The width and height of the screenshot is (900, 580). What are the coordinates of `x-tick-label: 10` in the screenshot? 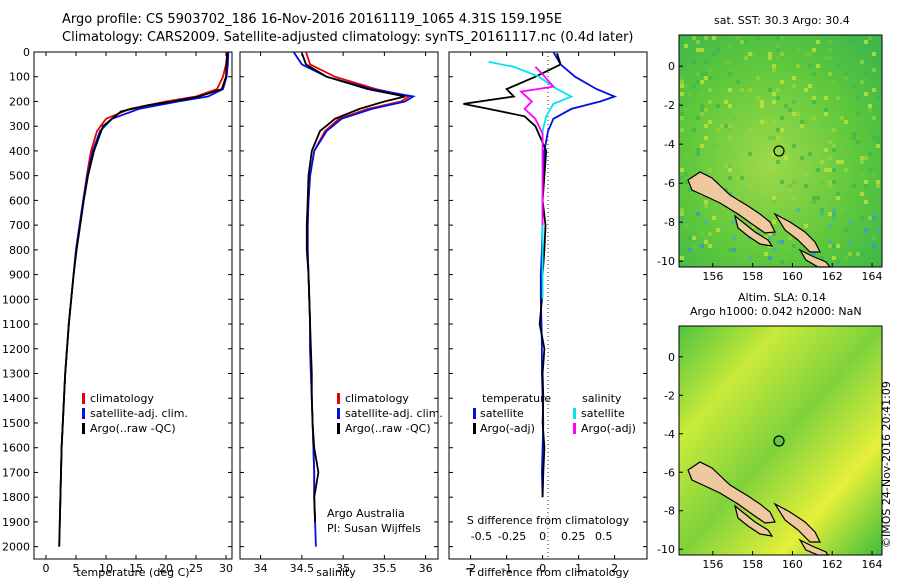 It's located at (106, 568).